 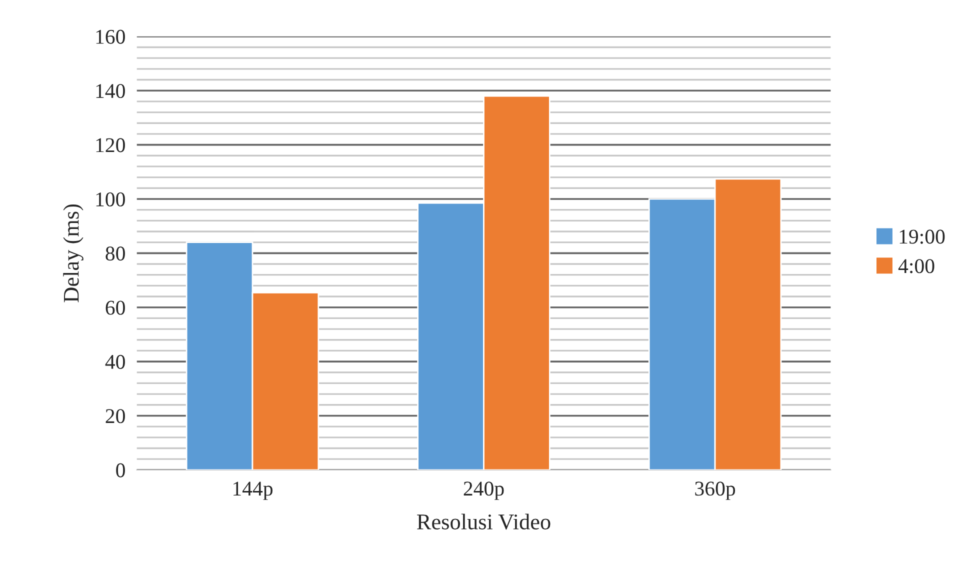 What do you see at coordinates (483, 522) in the screenshot?
I see `x-axis-title: Resolusi Video` at bounding box center [483, 522].